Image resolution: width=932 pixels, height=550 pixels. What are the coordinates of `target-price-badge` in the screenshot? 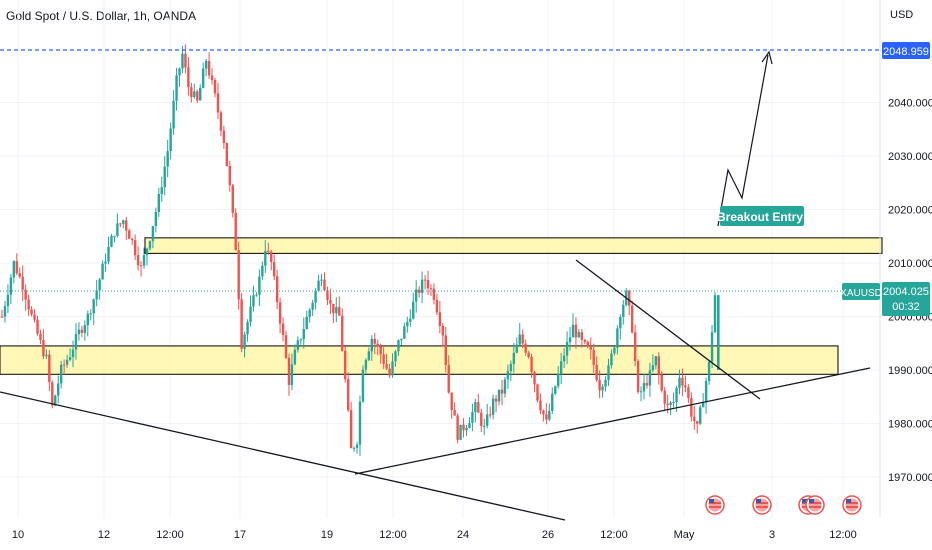 It's located at (906, 50).